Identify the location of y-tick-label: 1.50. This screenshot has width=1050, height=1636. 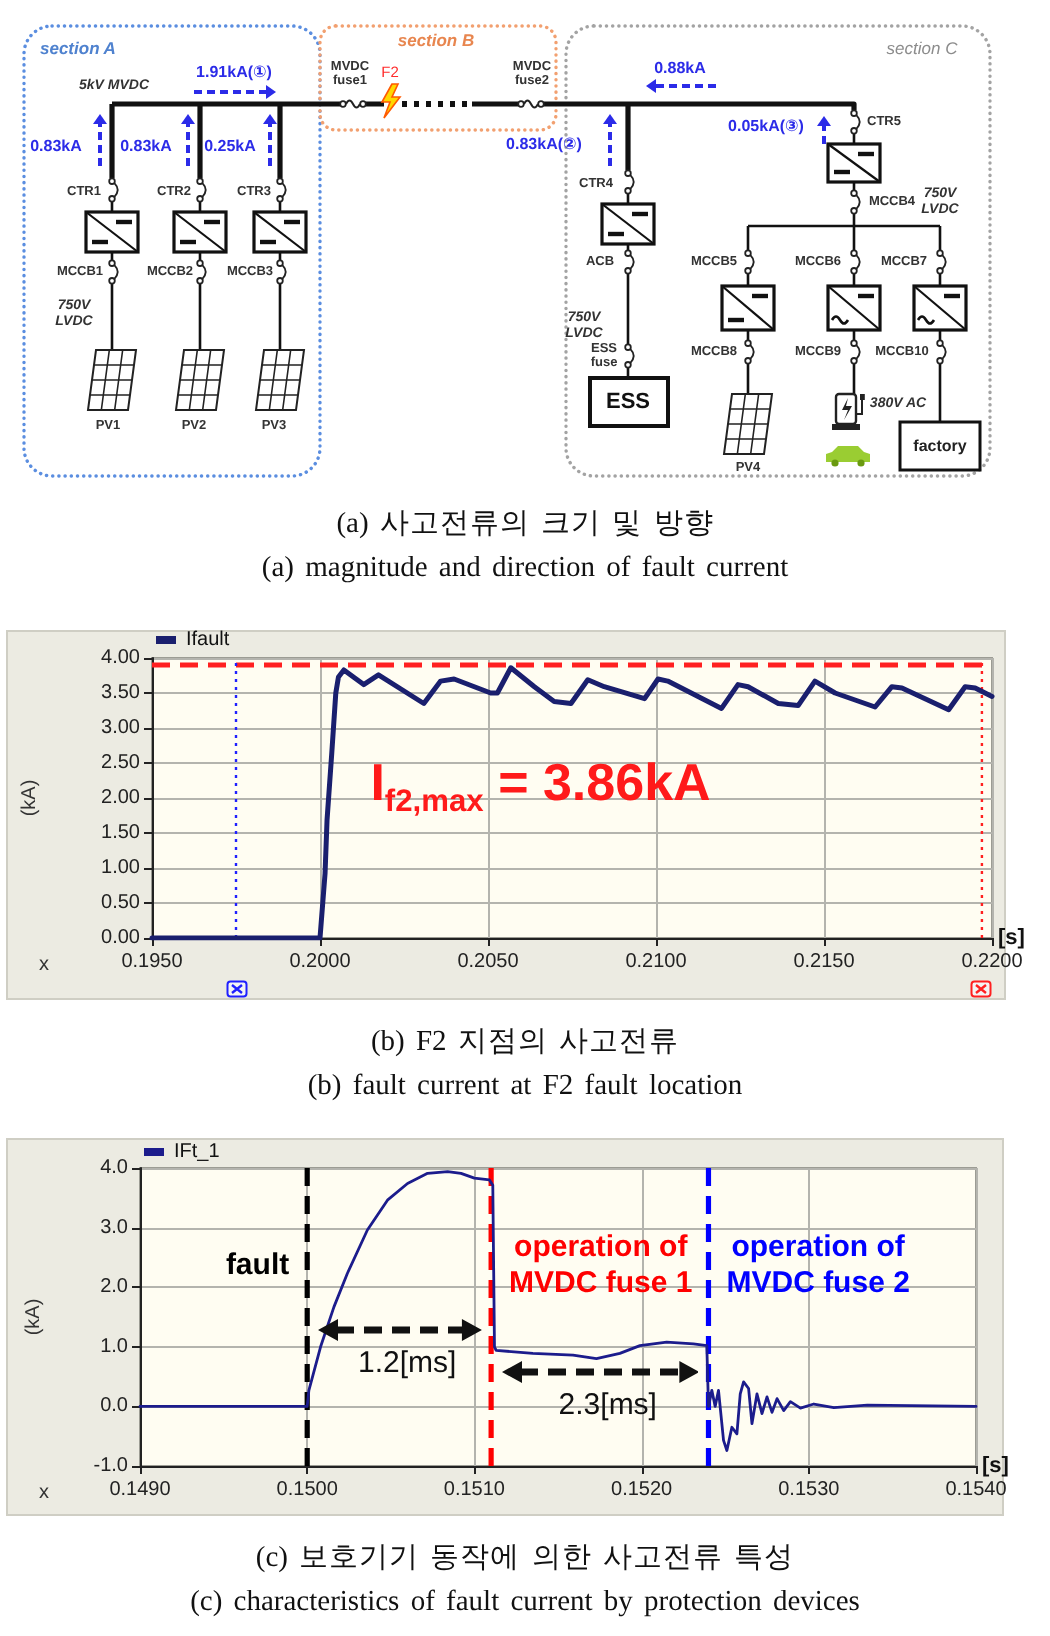
(121, 833).